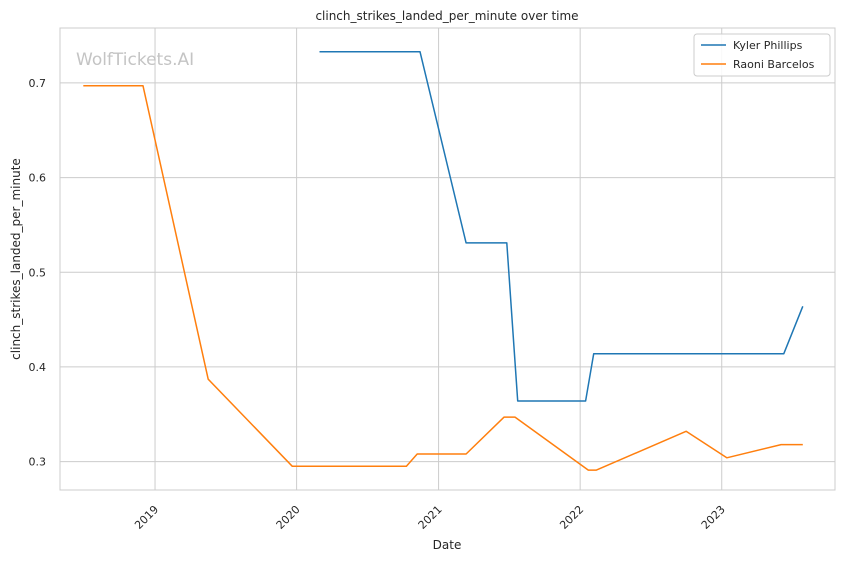  I want to click on y-tick-label: 0.4, so click(38, 367).